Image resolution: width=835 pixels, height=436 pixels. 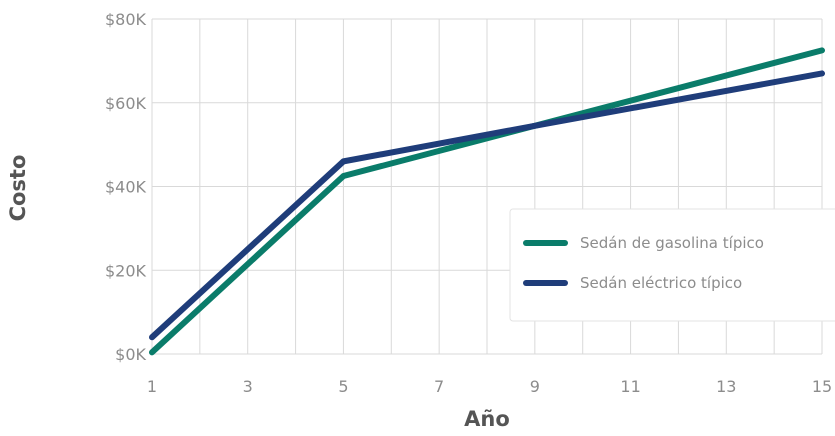 I want to click on y-tick-label: $20K, so click(x=126, y=270).